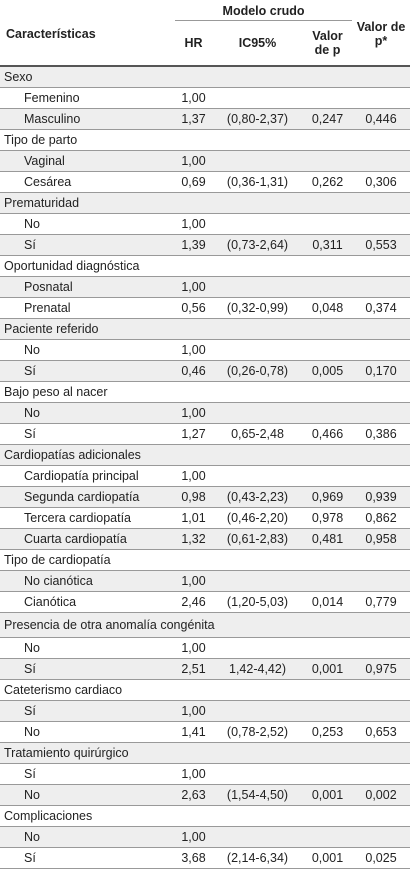  What do you see at coordinates (328, 245) in the screenshot?
I see `cell-p: 0,311` at bounding box center [328, 245].